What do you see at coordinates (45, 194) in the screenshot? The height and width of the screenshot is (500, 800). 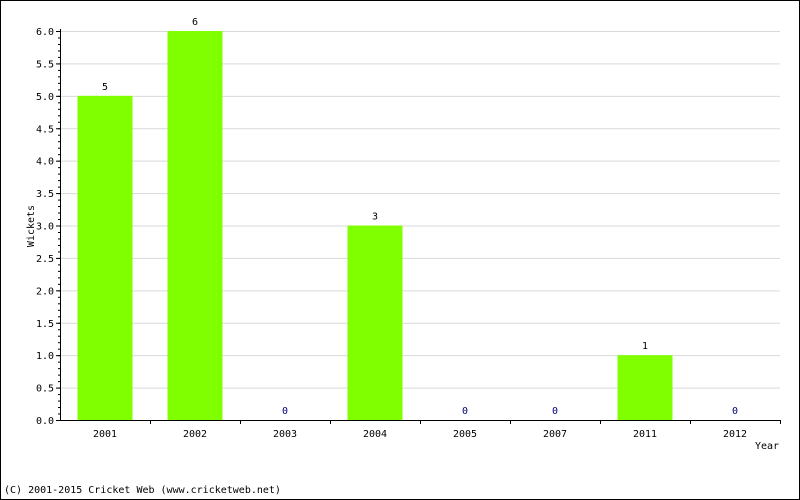 I see `y-tick-label: 3.5` at bounding box center [45, 194].